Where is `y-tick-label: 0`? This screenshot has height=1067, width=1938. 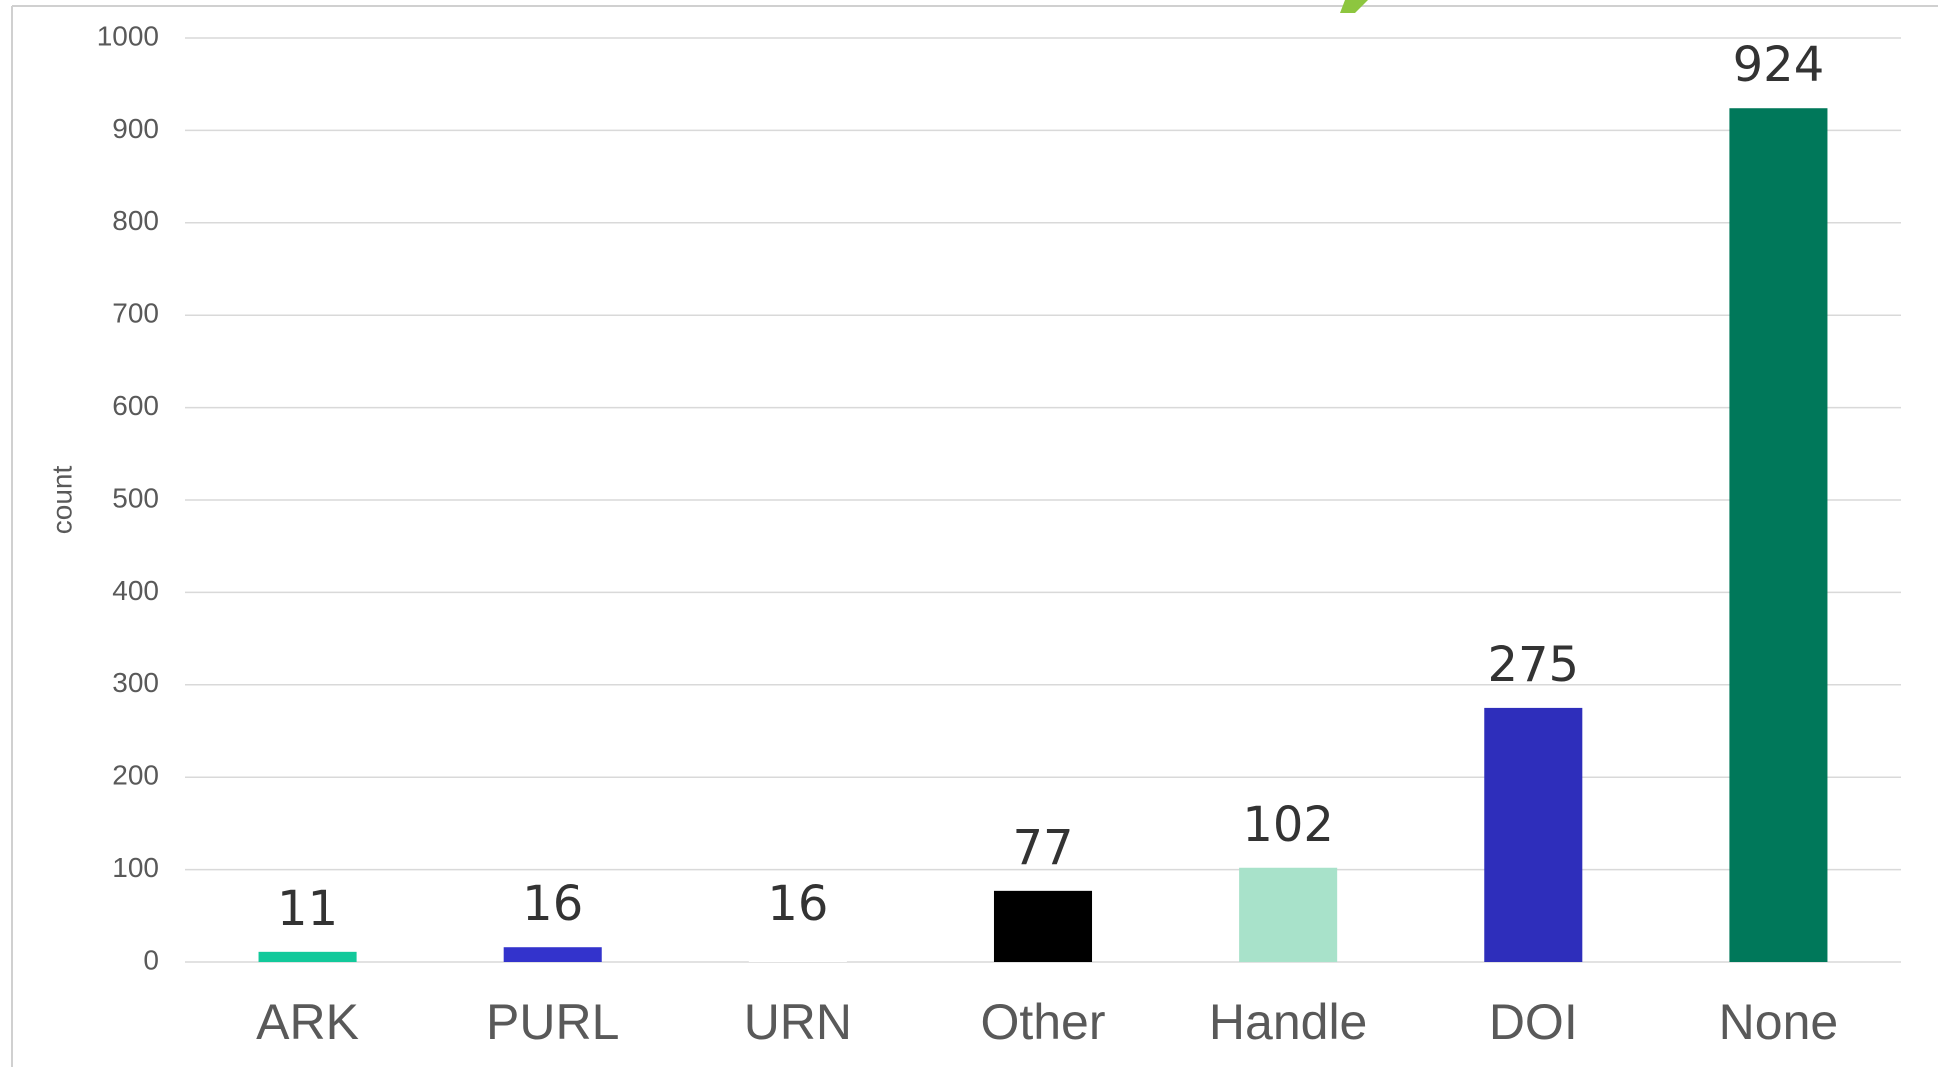
y-tick-label: 0 is located at coordinates (151, 959).